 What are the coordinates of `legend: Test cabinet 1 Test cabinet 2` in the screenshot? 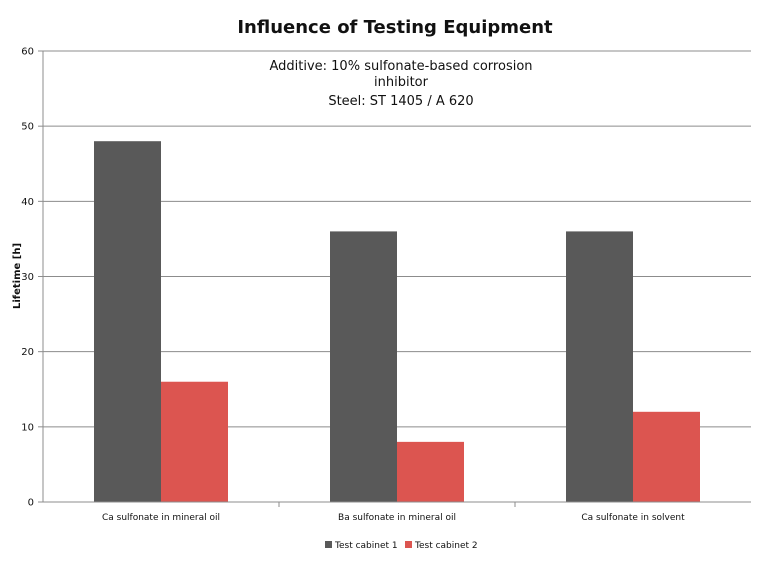 It's located at (401, 546).